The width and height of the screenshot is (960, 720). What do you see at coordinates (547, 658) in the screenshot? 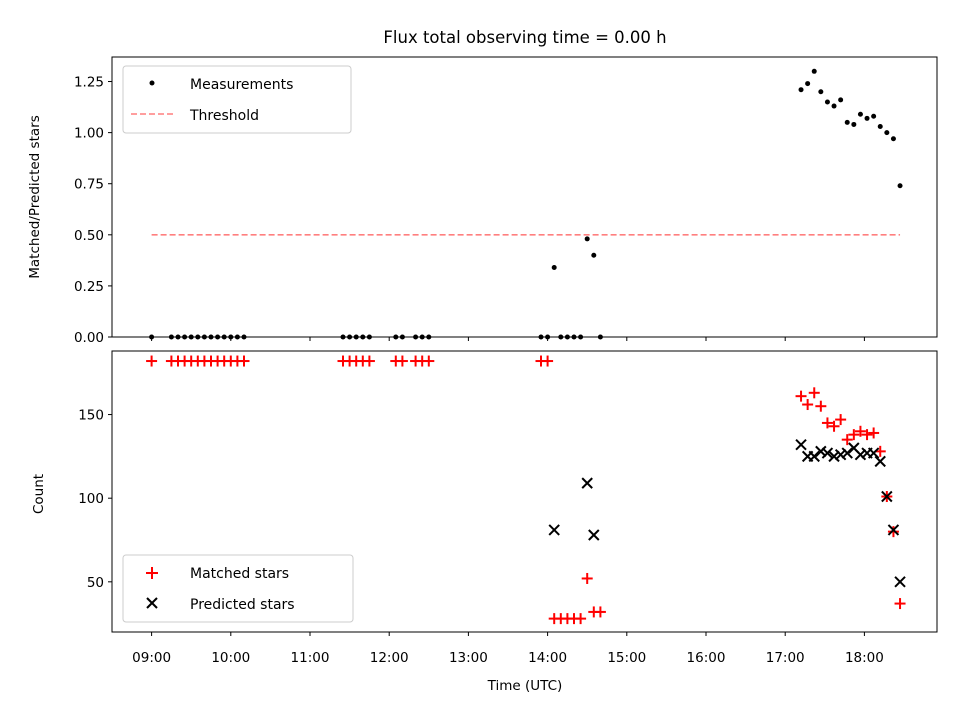
I see `x-tick-label: 14:00` at bounding box center [547, 658].